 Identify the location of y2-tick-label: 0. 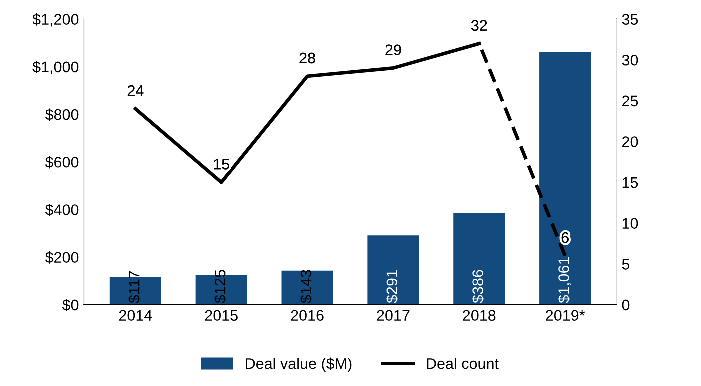
(626, 305).